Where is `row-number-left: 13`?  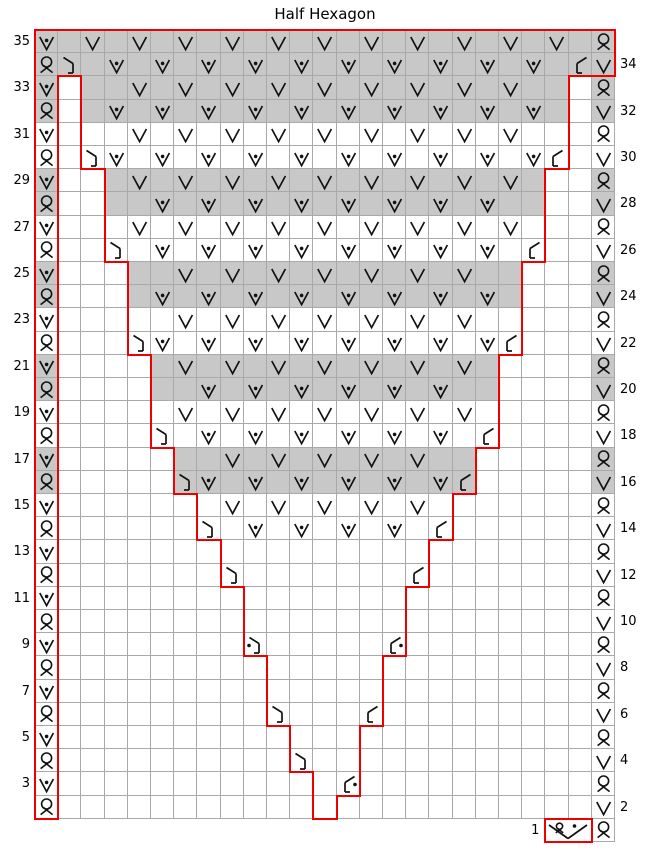 row-number-left: 13 is located at coordinates (21, 552).